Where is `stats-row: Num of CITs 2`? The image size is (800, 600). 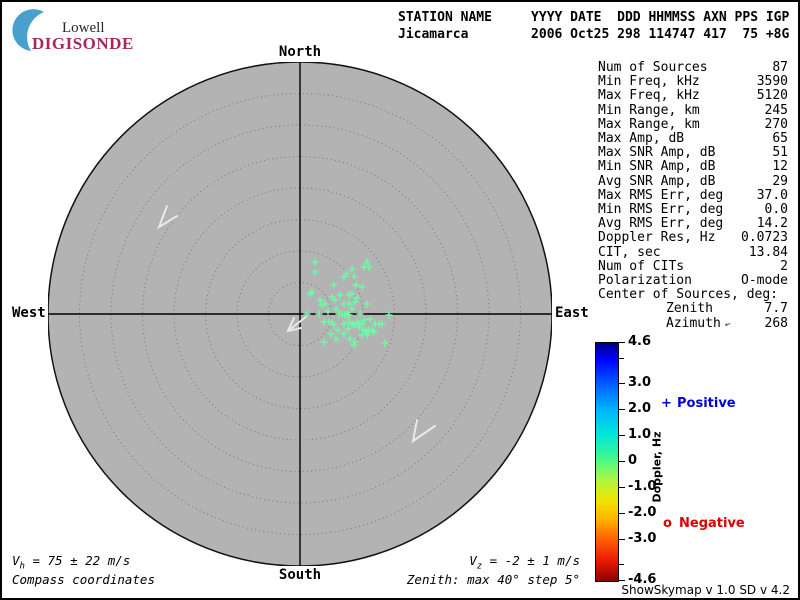
stats-row: Num of CITs 2 is located at coordinates (693, 266).